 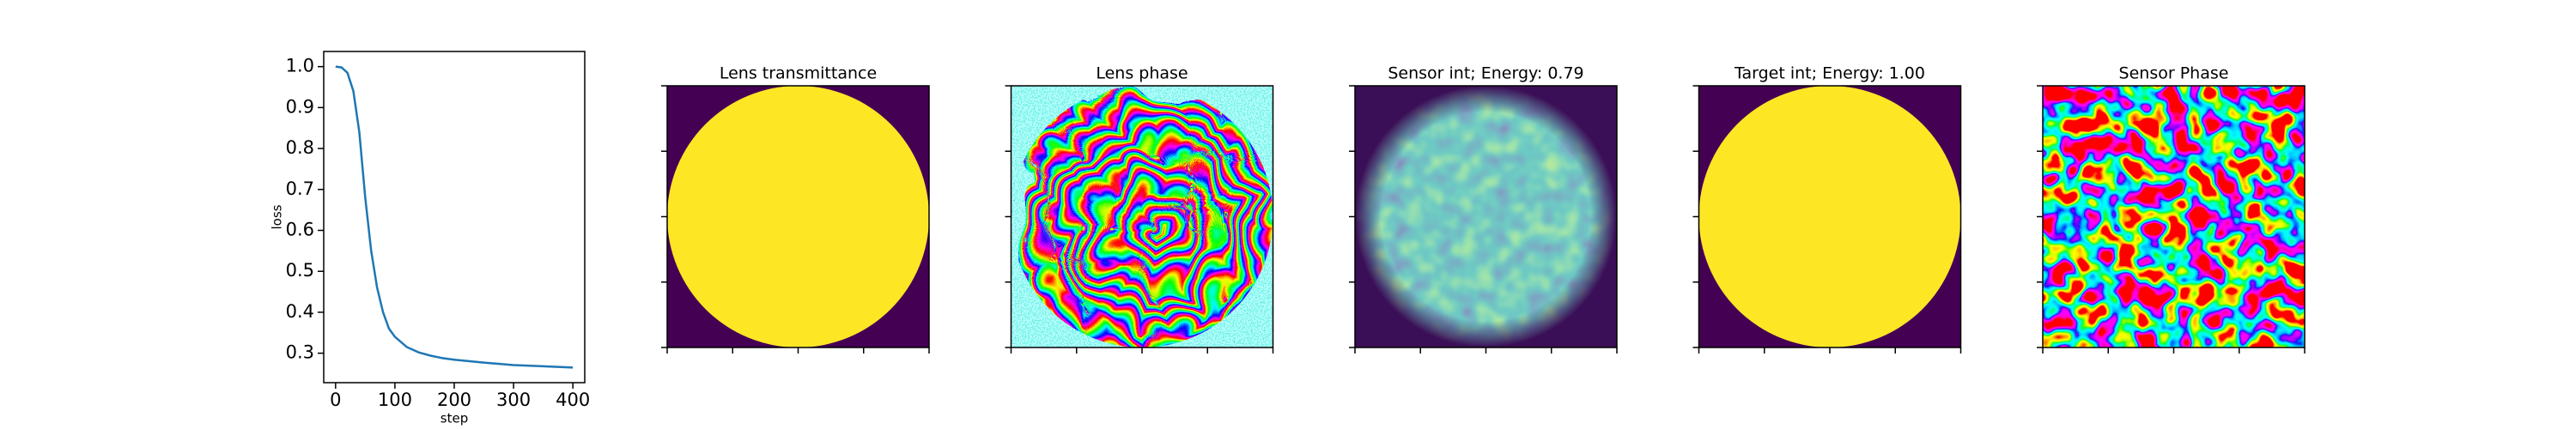 I want to click on x-tick-label: 400, so click(x=573, y=400).